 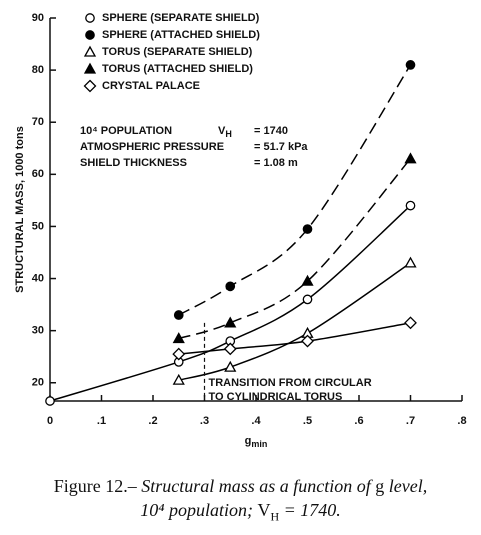 What do you see at coordinates (228, 134) in the screenshot?
I see `parameter-symbol-sub: H` at bounding box center [228, 134].